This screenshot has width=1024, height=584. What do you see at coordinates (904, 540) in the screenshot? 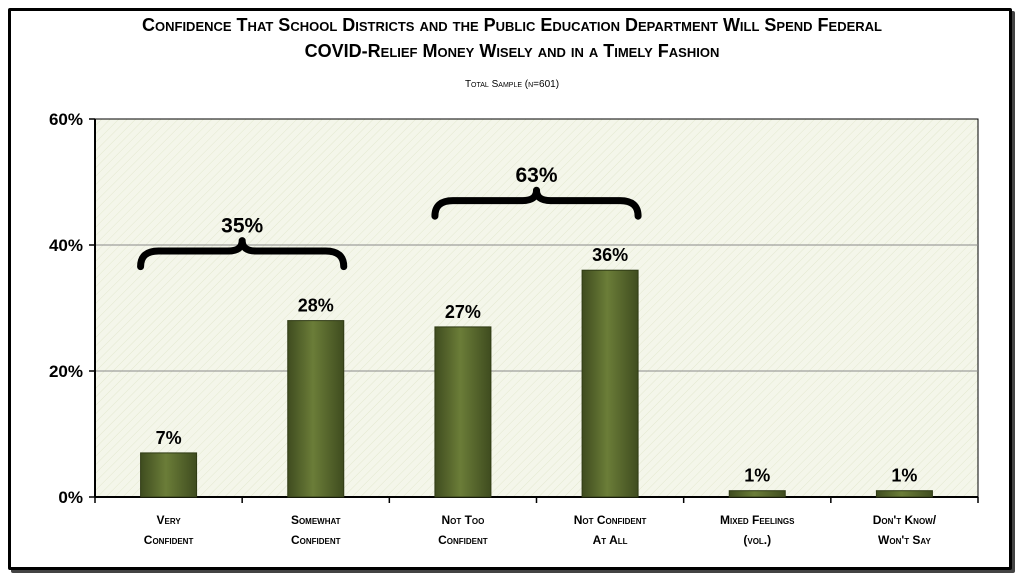
I see `x-tick-label: Won't Say` at bounding box center [904, 540].